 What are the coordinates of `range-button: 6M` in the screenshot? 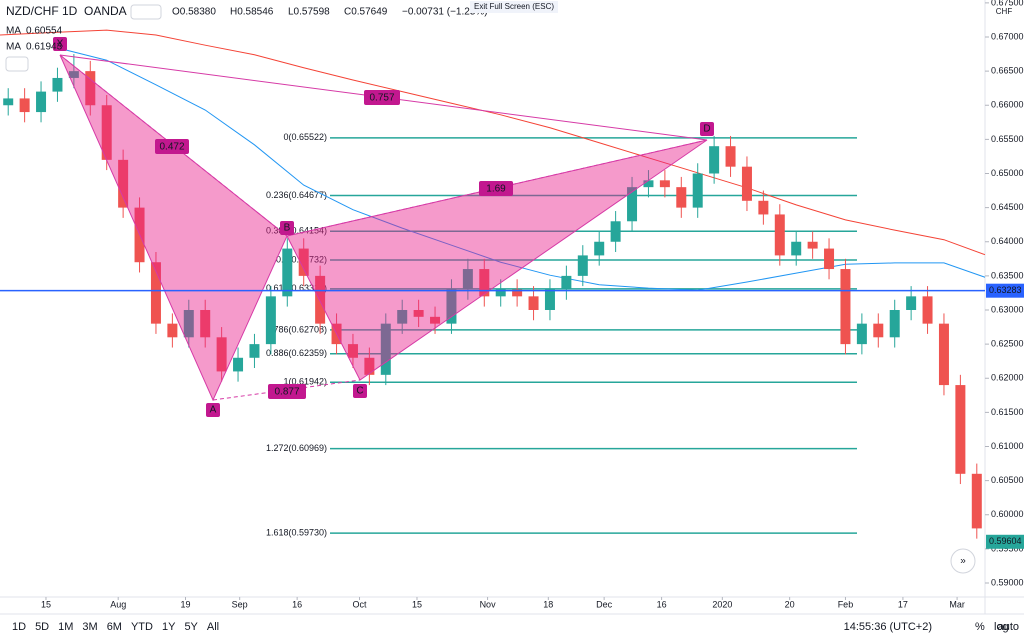 It's located at (114, 627).